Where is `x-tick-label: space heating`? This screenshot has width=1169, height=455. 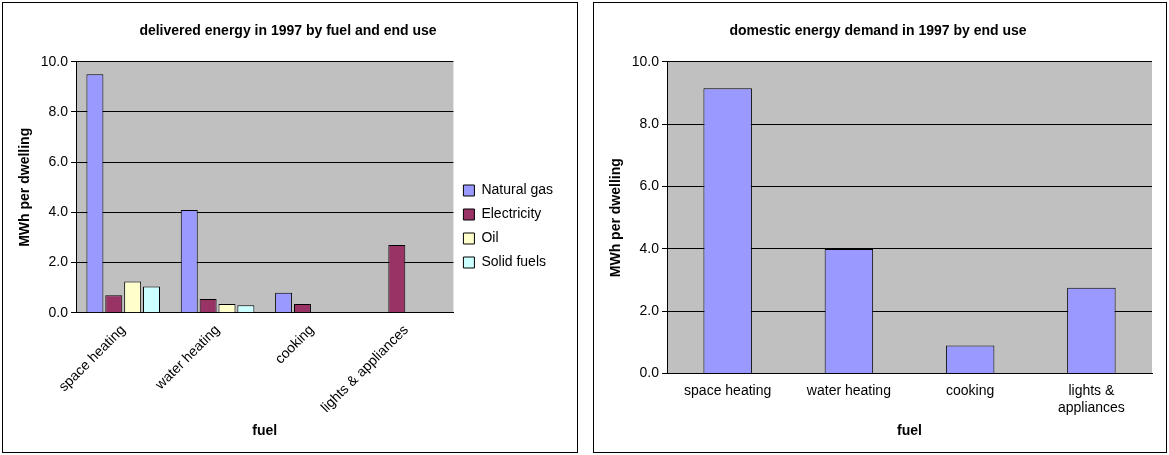 x-tick-label: space heating is located at coordinates (728, 389).